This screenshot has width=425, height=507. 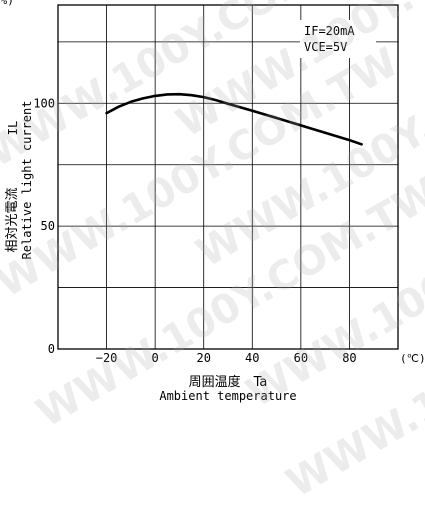 What do you see at coordinates (338, 39) in the screenshot?
I see `conditions-box` at bounding box center [338, 39].